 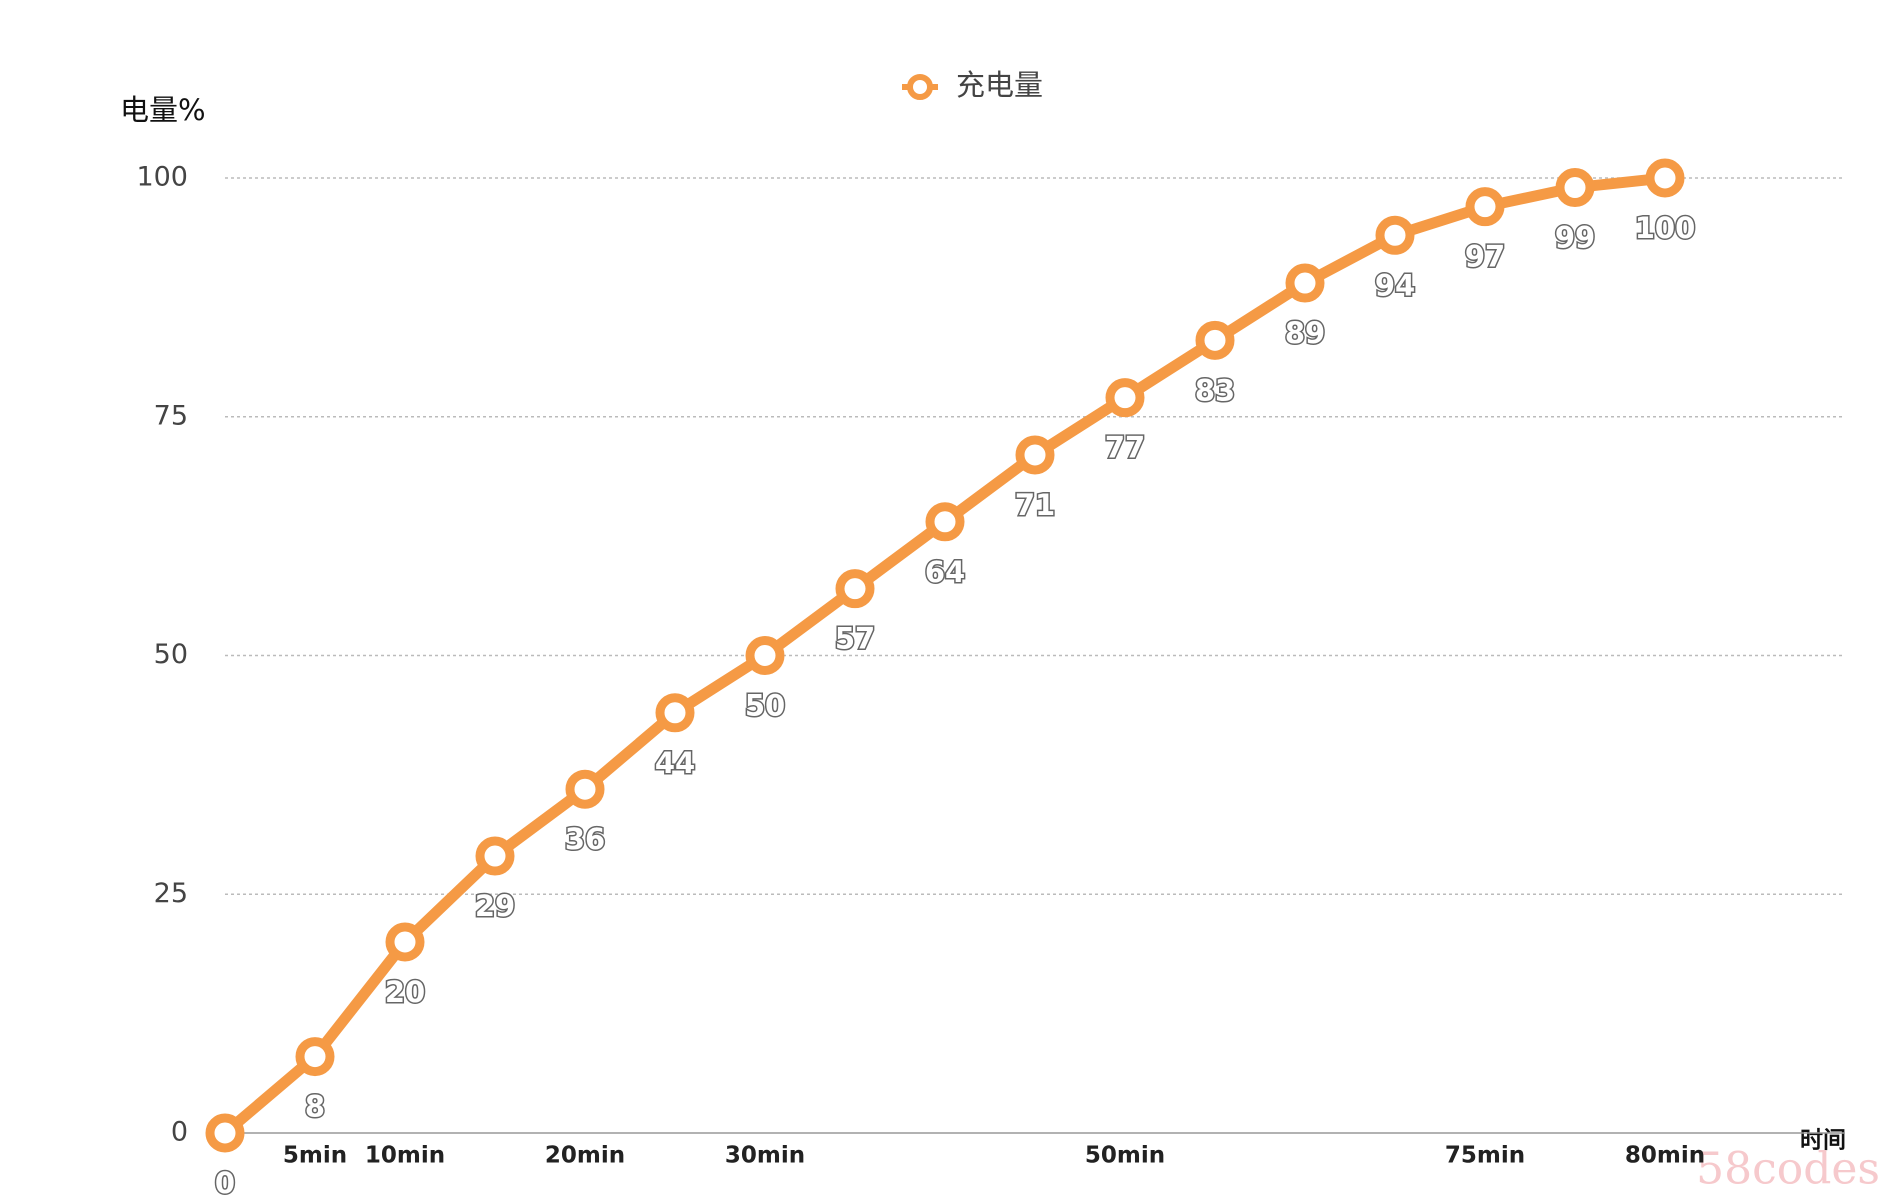 I want to click on value-label: 71, so click(x=1035, y=505).